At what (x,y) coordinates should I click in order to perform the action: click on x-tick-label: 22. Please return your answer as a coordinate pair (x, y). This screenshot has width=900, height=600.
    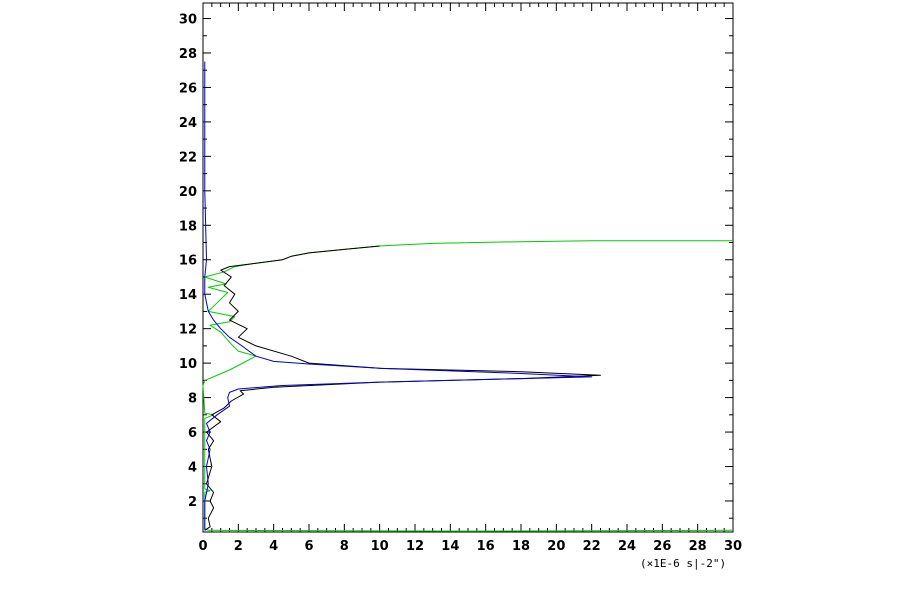
    Looking at the image, I should click on (592, 546).